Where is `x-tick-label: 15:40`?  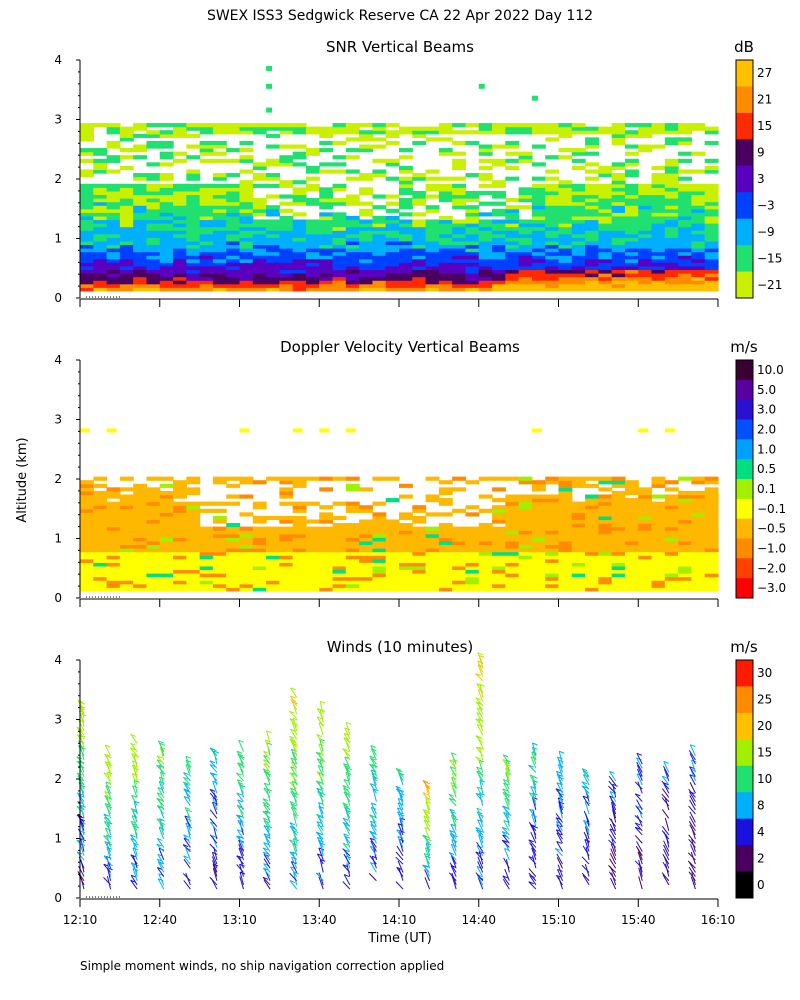
x-tick-label: 15:40 is located at coordinates (638, 920).